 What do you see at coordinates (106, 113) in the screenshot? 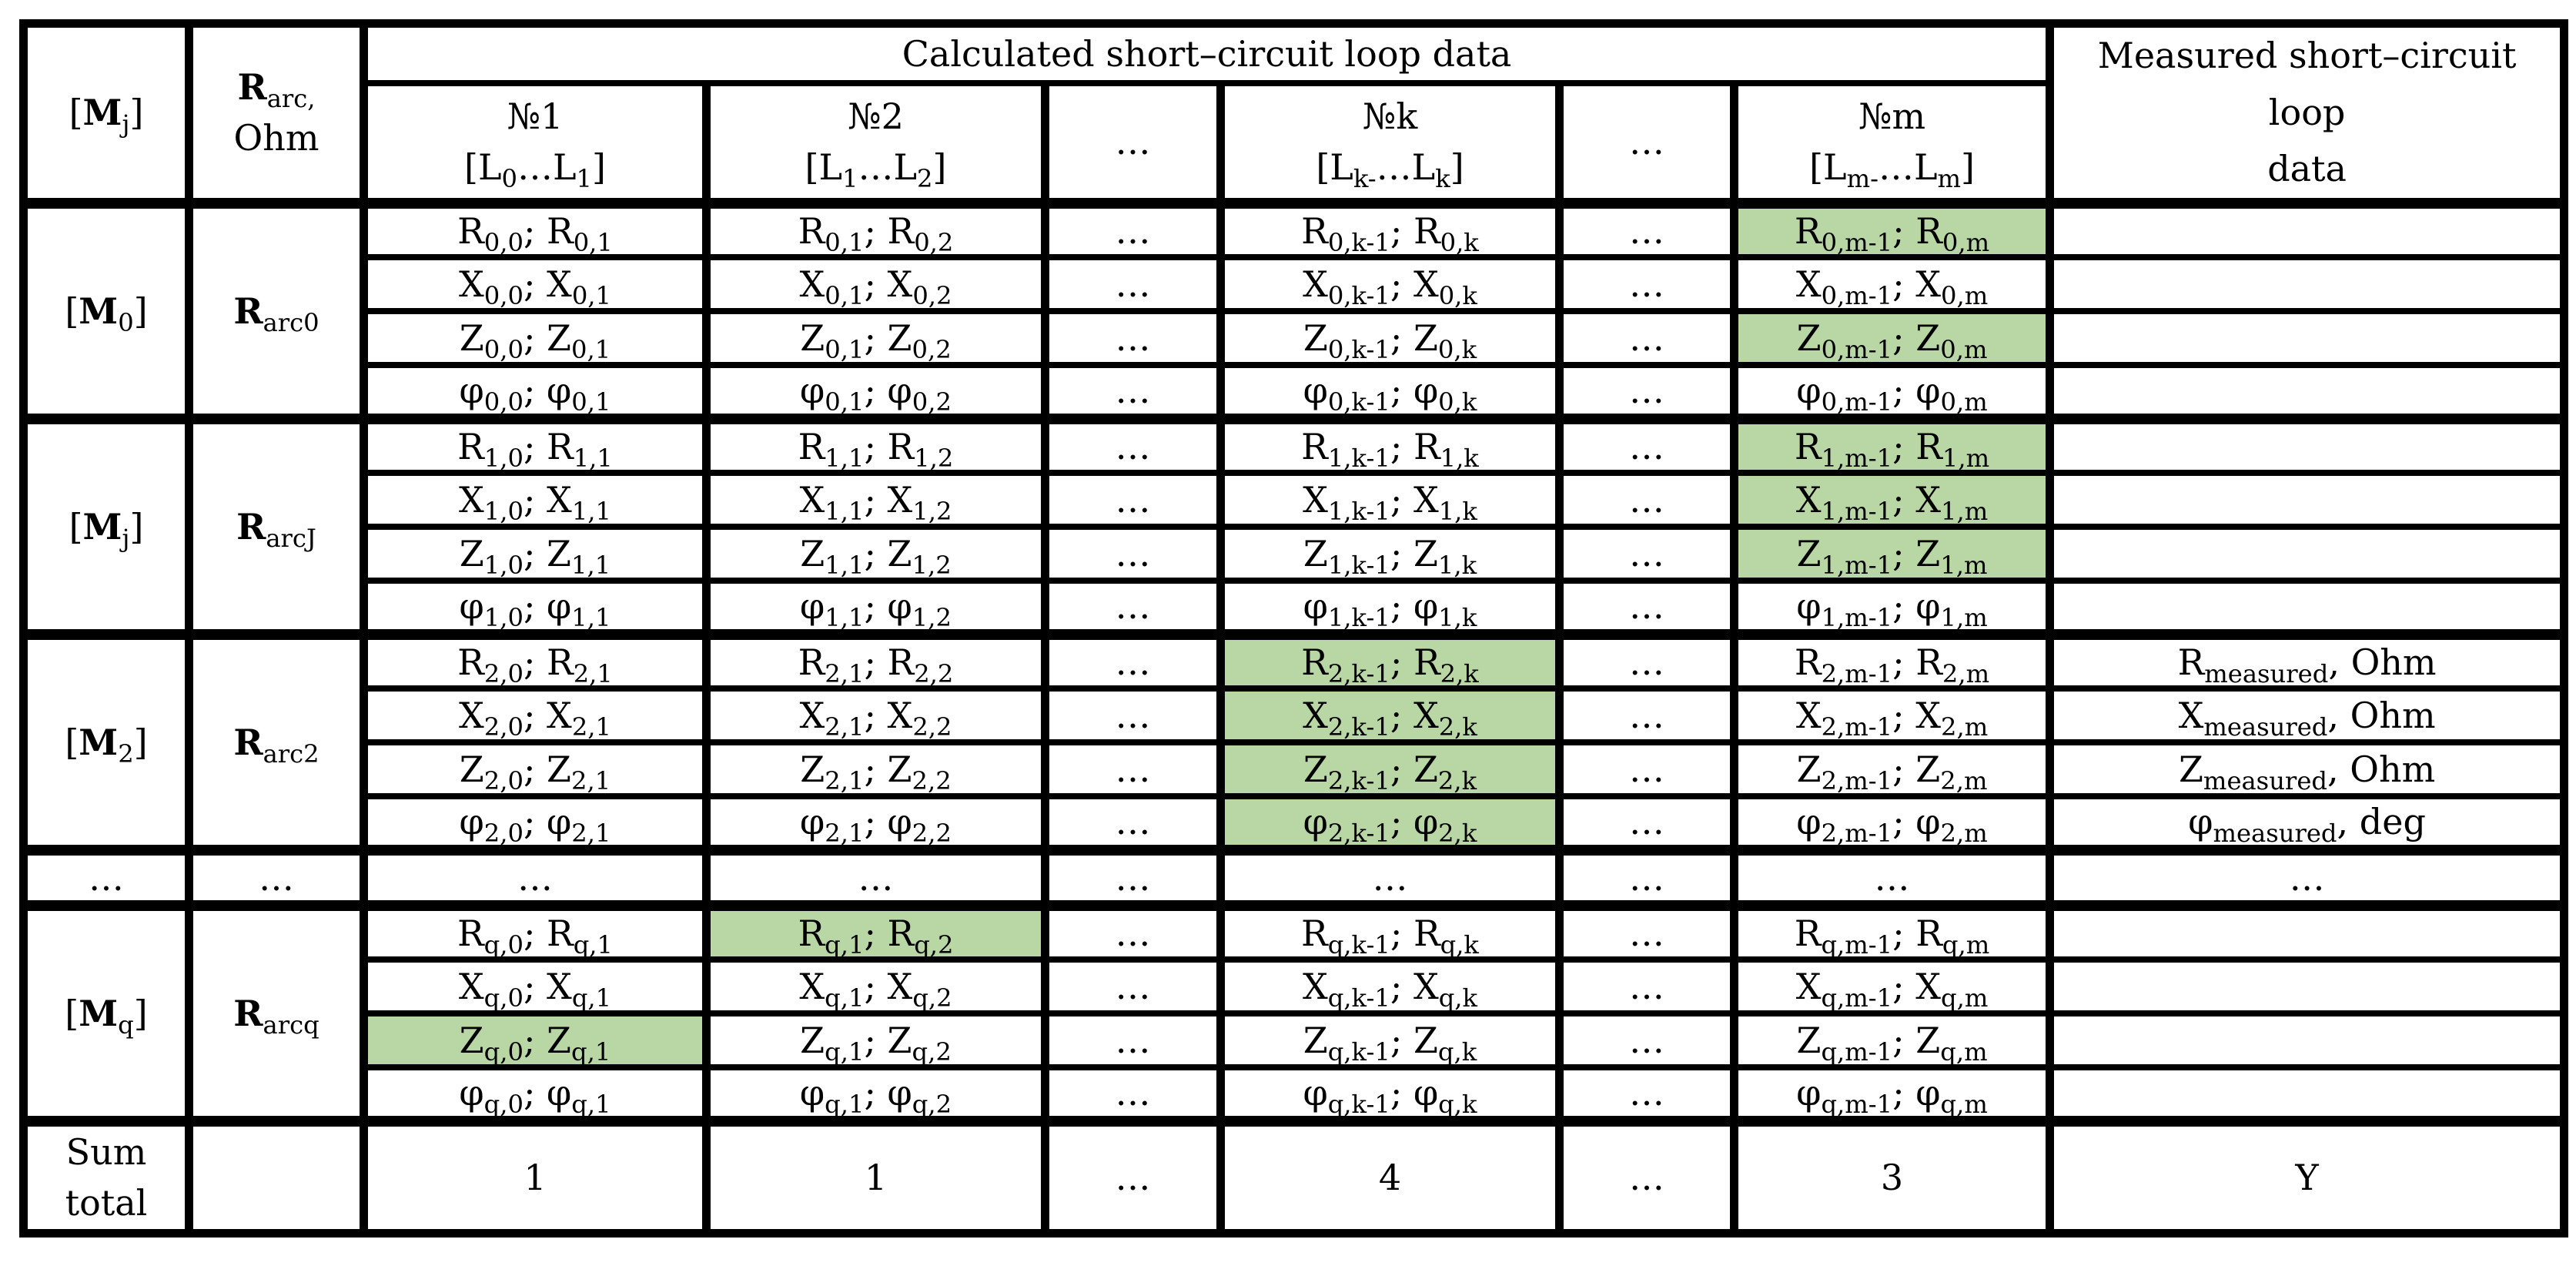
I see `corner-header-mj: [Mj]` at bounding box center [106, 113].